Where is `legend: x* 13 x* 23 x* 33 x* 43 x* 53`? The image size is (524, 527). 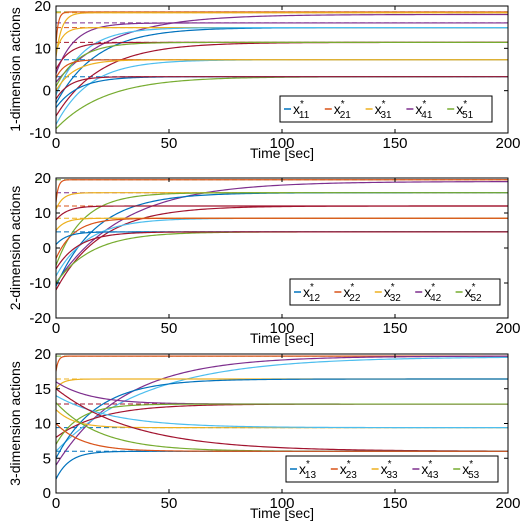
legend: x* 13 x* 23 x* 33 x* 43 x* 53 is located at coordinates (392, 469).